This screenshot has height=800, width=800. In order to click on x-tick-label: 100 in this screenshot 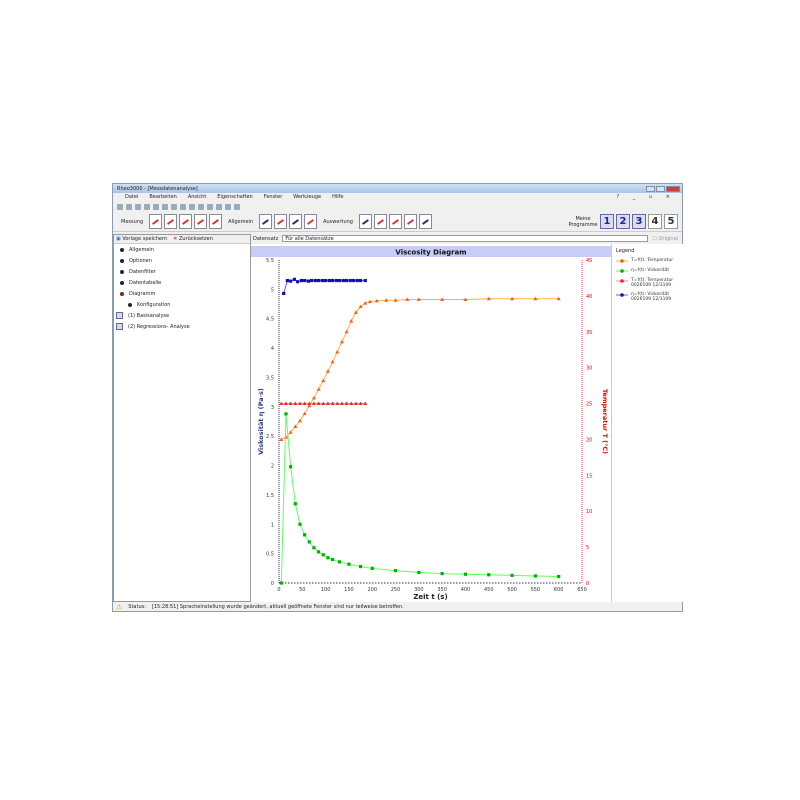, I will do `click(326, 590)`.